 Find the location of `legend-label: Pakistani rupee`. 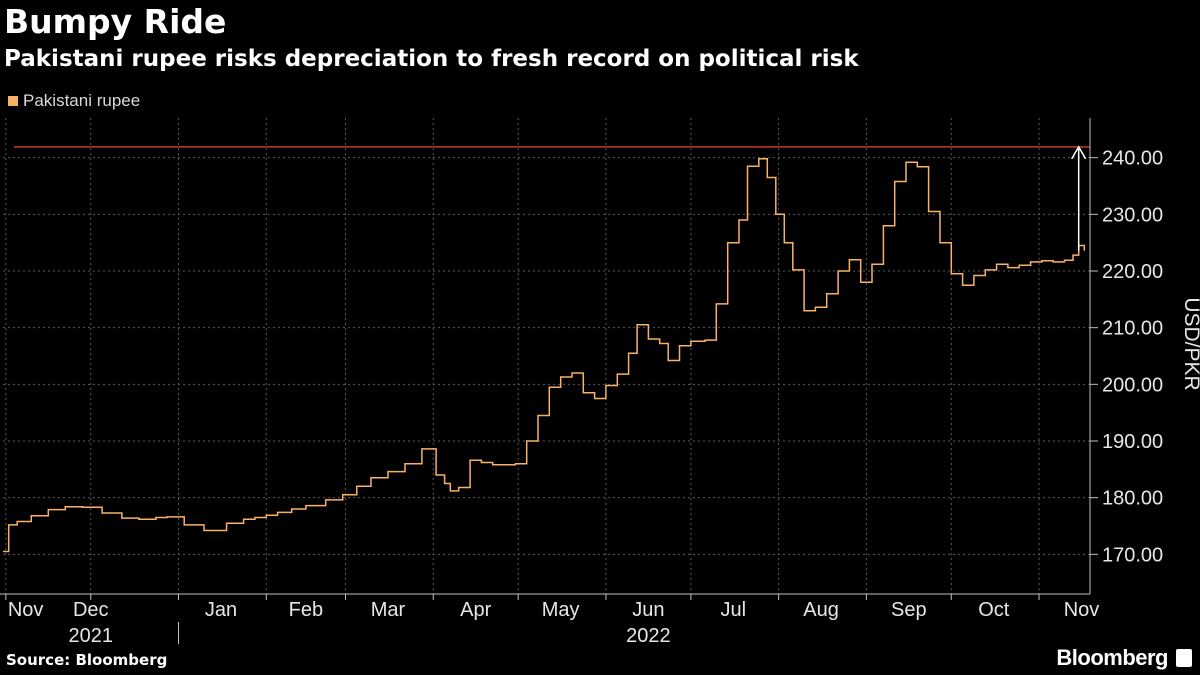

legend-label: Pakistani rupee is located at coordinates (82, 100).